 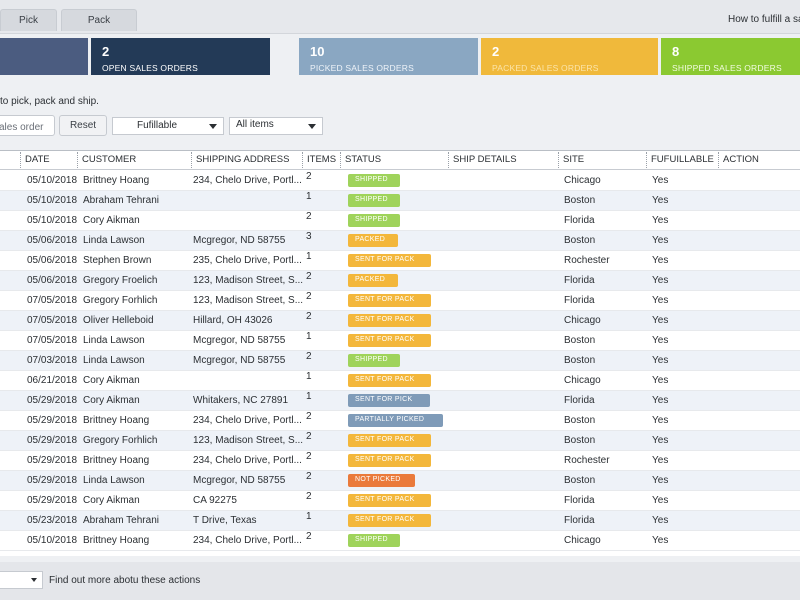 I want to click on card-packed-count: 2, so click(x=496, y=51).